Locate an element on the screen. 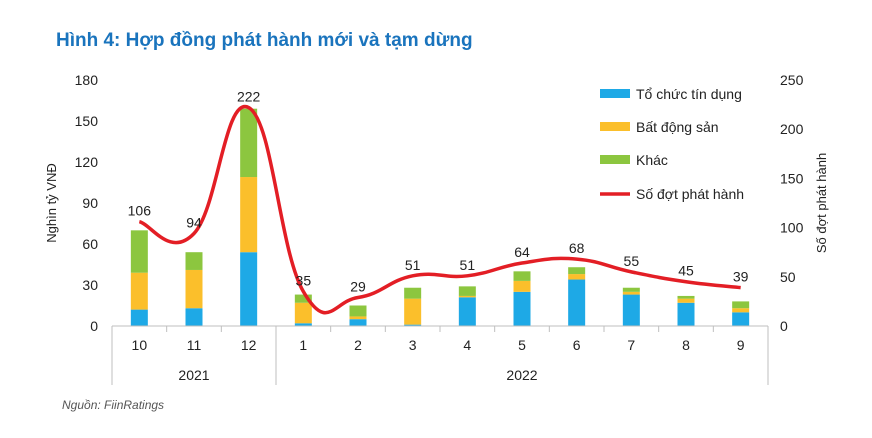 The height and width of the screenshot is (438, 872). x-tick-label: 5 is located at coordinates (522, 345).